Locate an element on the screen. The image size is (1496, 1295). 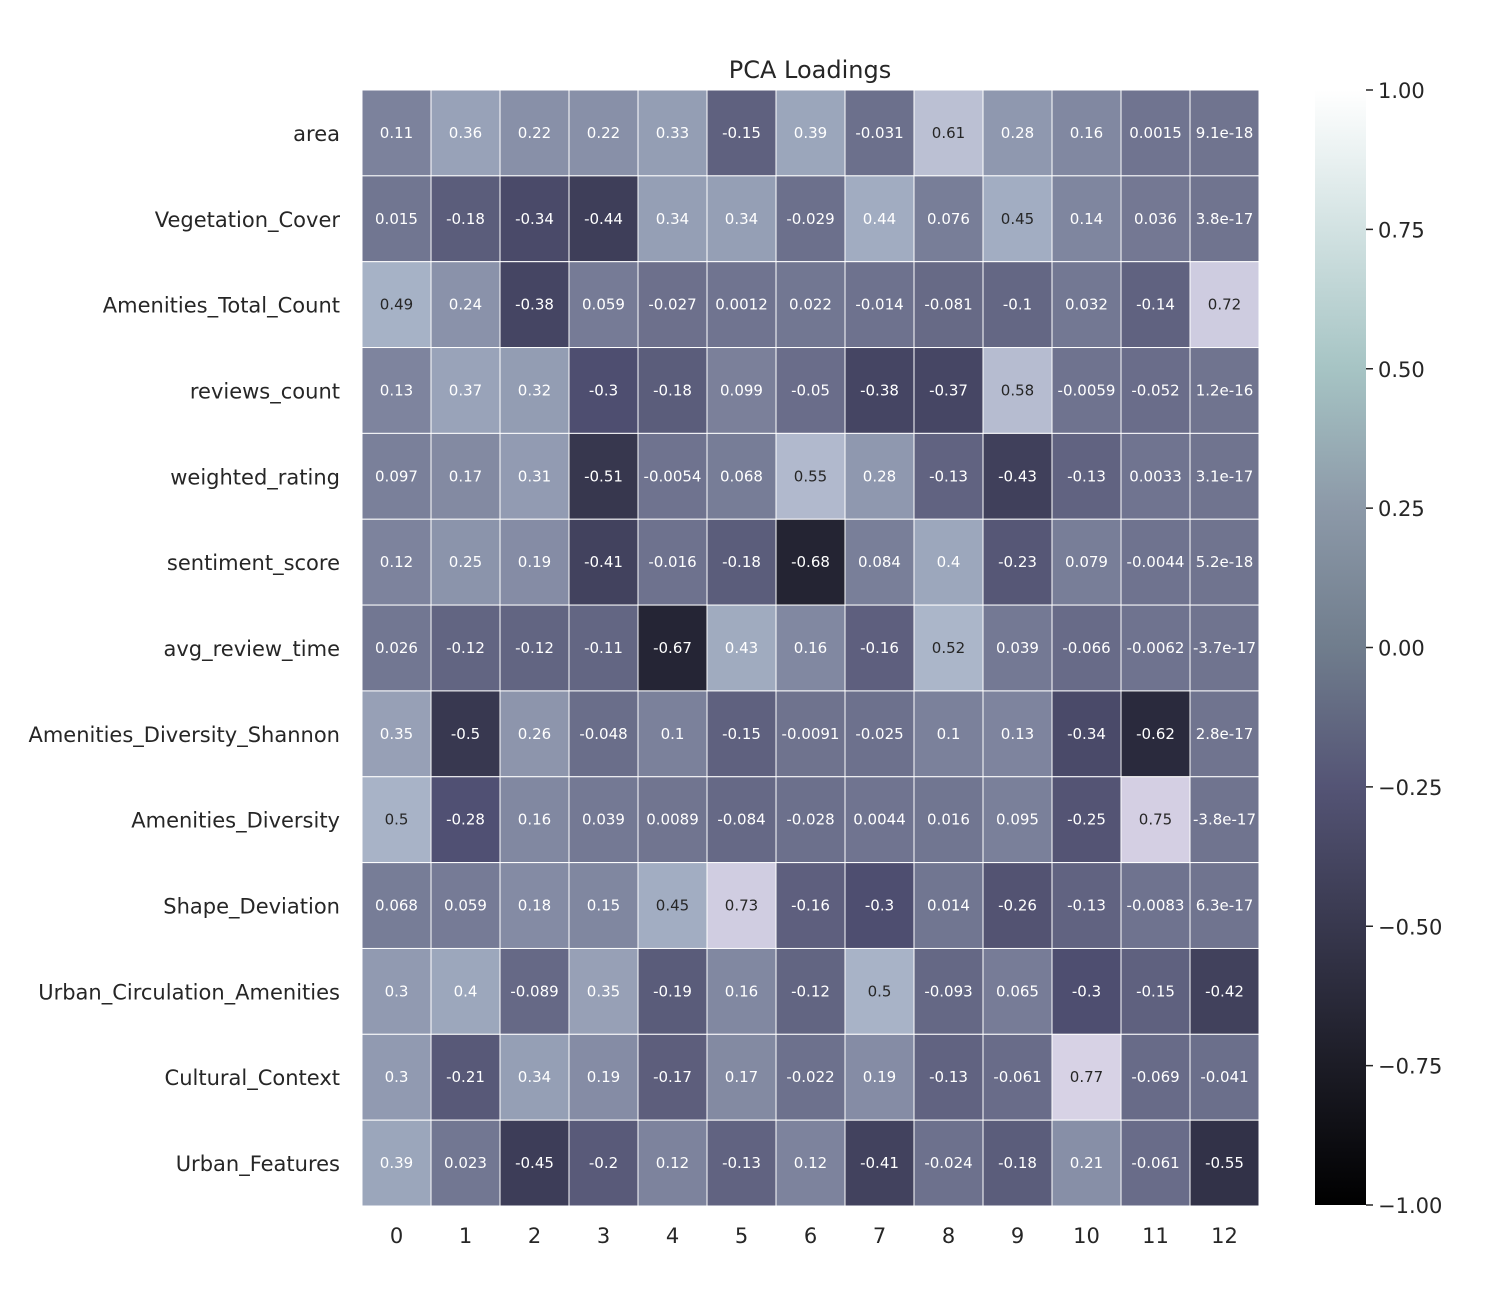
cell-value-label: 0.099 is located at coordinates (741, 390).